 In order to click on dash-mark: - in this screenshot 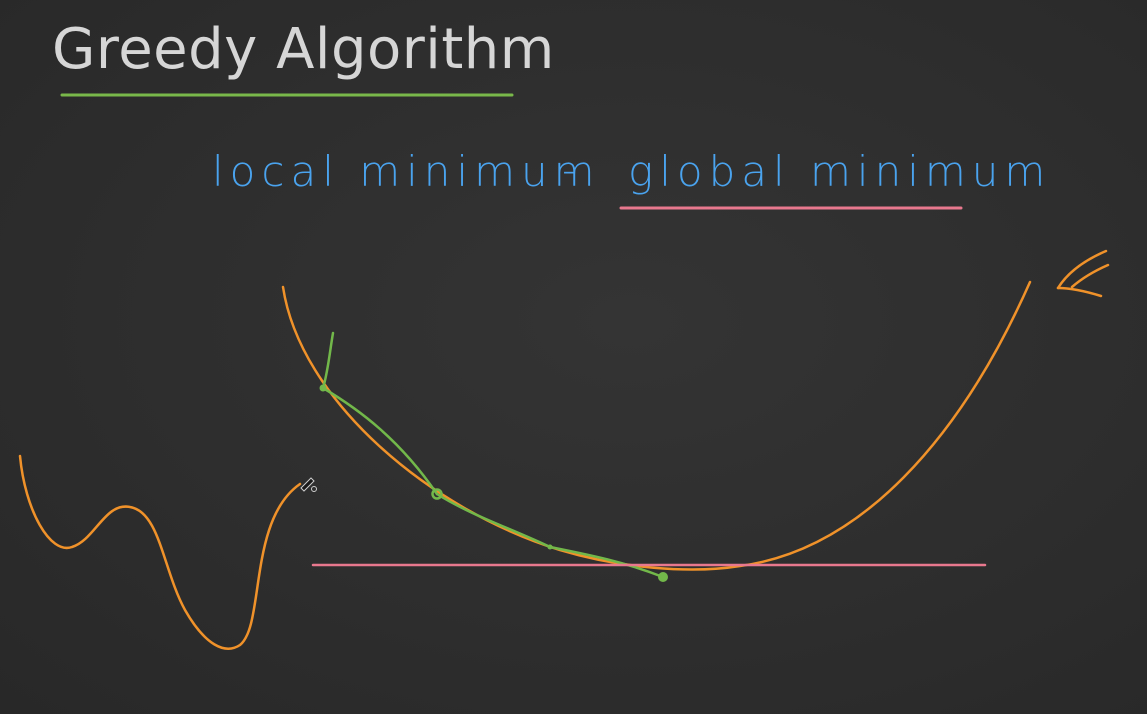, I will do `click(572, 169)`.